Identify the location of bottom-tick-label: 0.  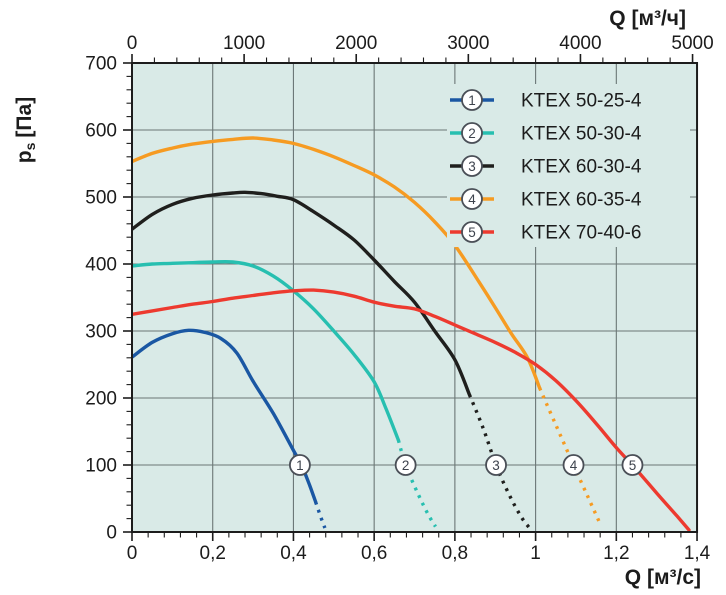
(132, 553).